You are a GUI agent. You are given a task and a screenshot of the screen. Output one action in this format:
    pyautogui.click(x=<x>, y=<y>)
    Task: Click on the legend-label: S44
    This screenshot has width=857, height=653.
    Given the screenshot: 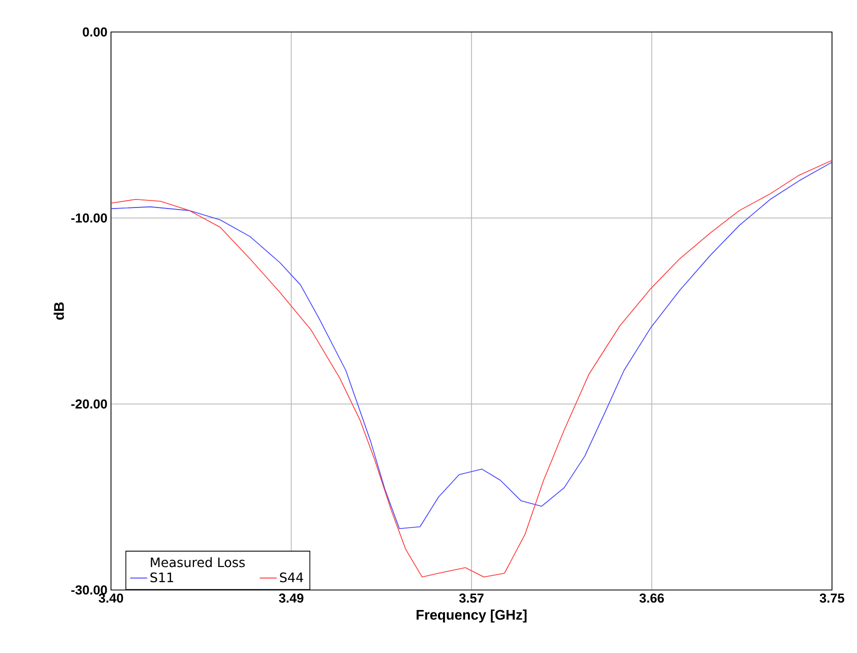 What is the action you would take?
    pyautogui.click(x=292, y=577)
    